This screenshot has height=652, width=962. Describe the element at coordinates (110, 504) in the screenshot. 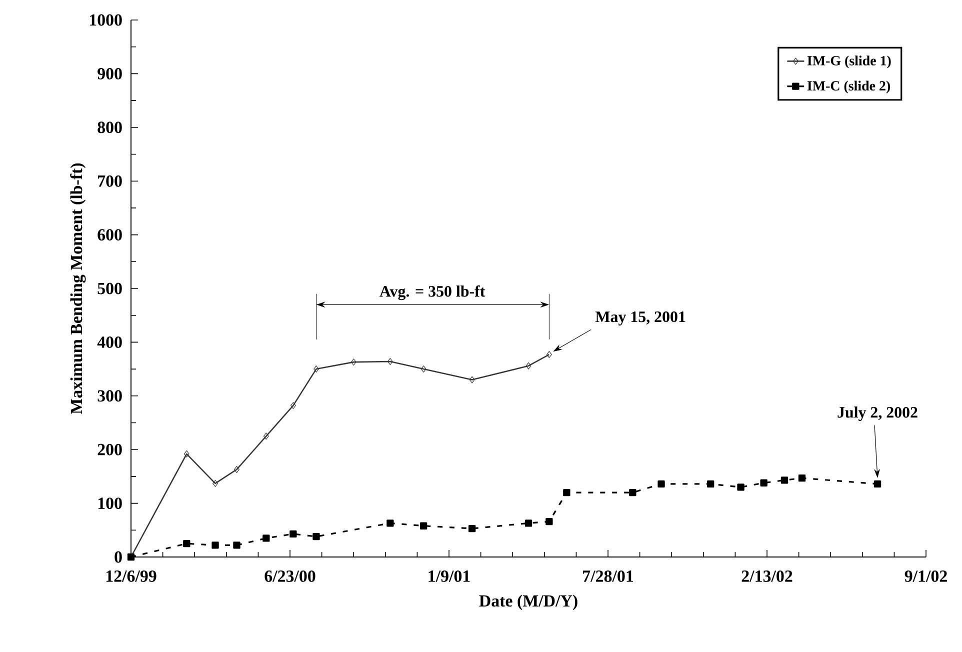

I see `y-tick-label: 100` at that location.